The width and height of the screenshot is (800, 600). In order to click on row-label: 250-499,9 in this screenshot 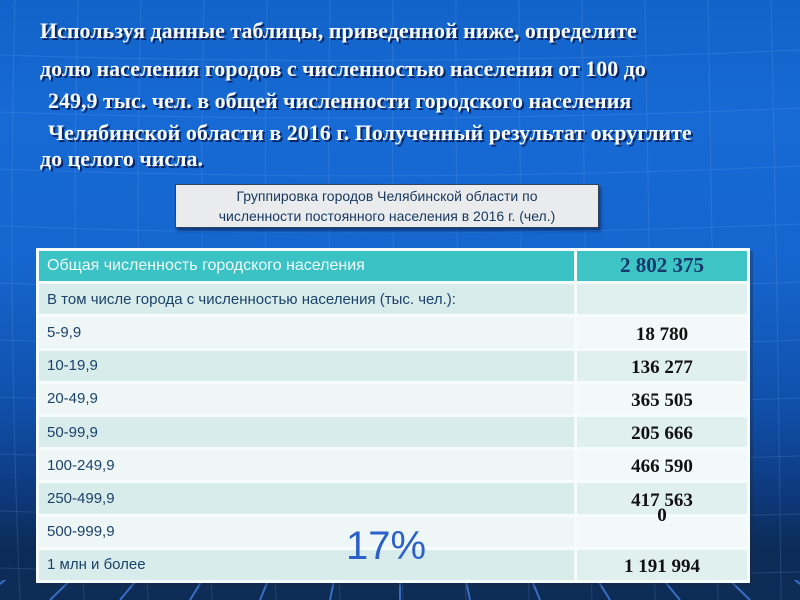, I will do `click(306, 498)`.